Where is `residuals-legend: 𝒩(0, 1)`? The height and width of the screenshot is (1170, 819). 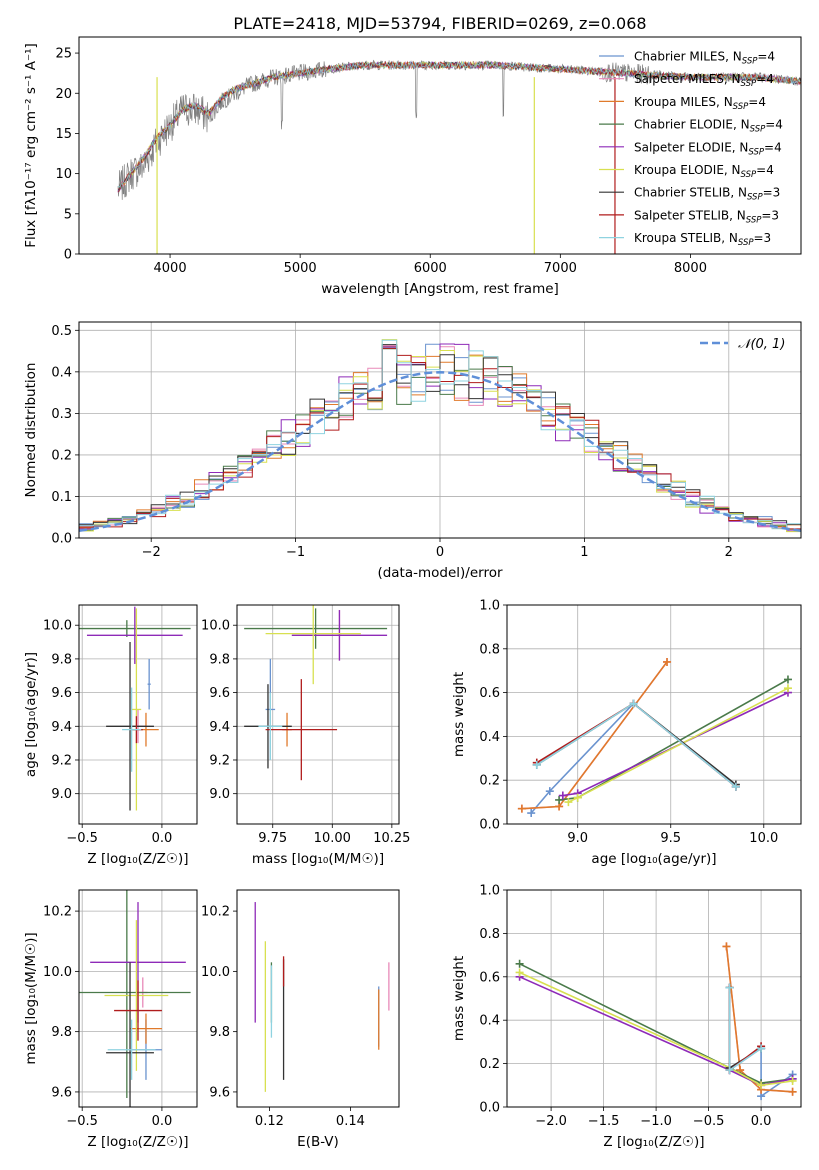 residuals-legend: 𝒩(0, 1) is located at coordinates (742, 344).